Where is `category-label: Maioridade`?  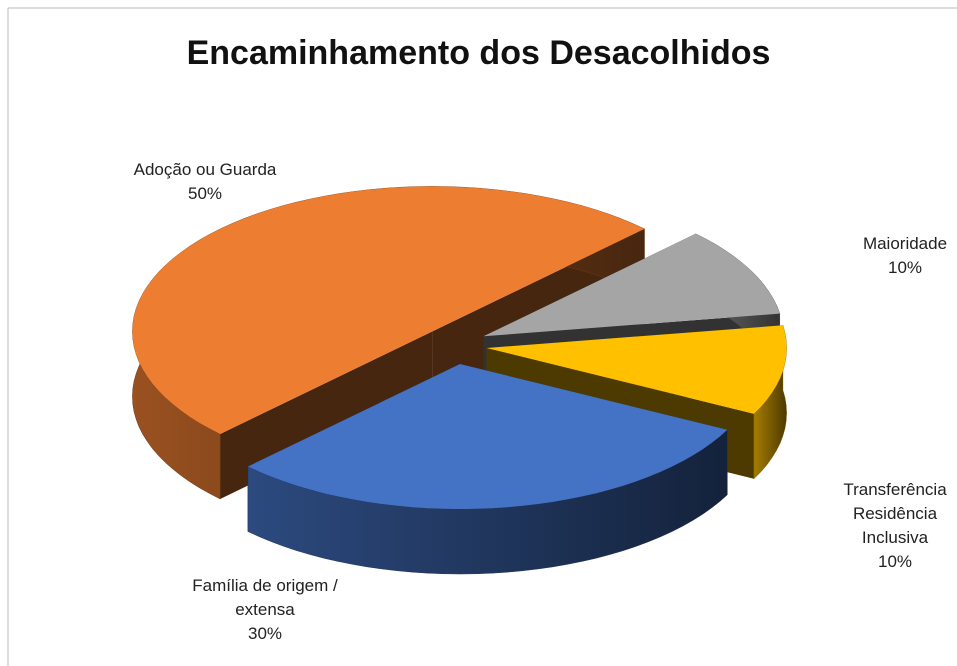
category-label: Maioridade is located at coordinates (905, 243).